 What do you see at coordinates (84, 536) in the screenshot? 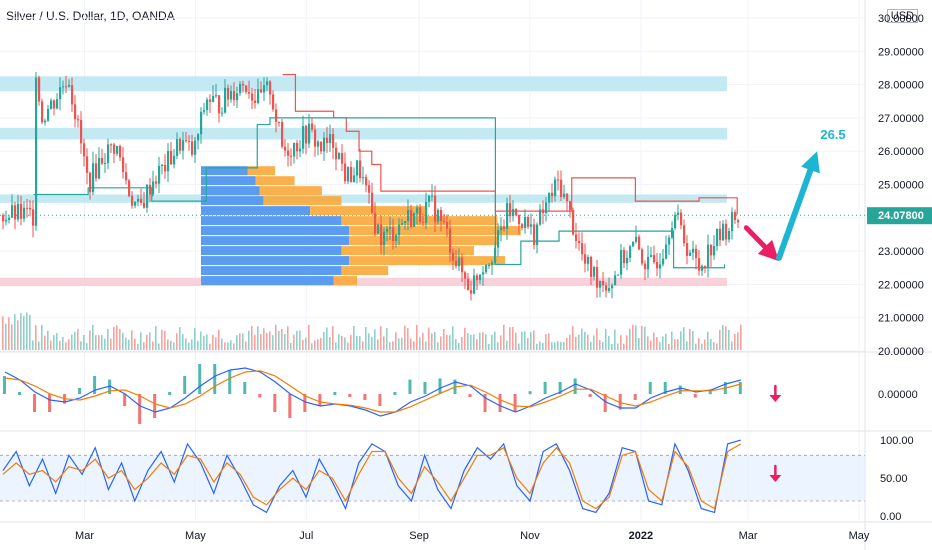
I see `time-tick-label: Mar` at bounding box center [84, 536].